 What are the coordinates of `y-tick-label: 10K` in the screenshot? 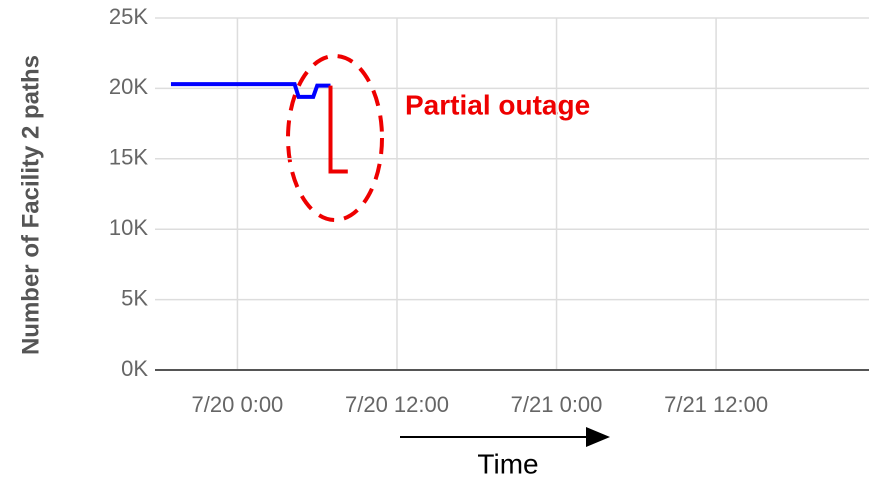 It's located at (128, 227).